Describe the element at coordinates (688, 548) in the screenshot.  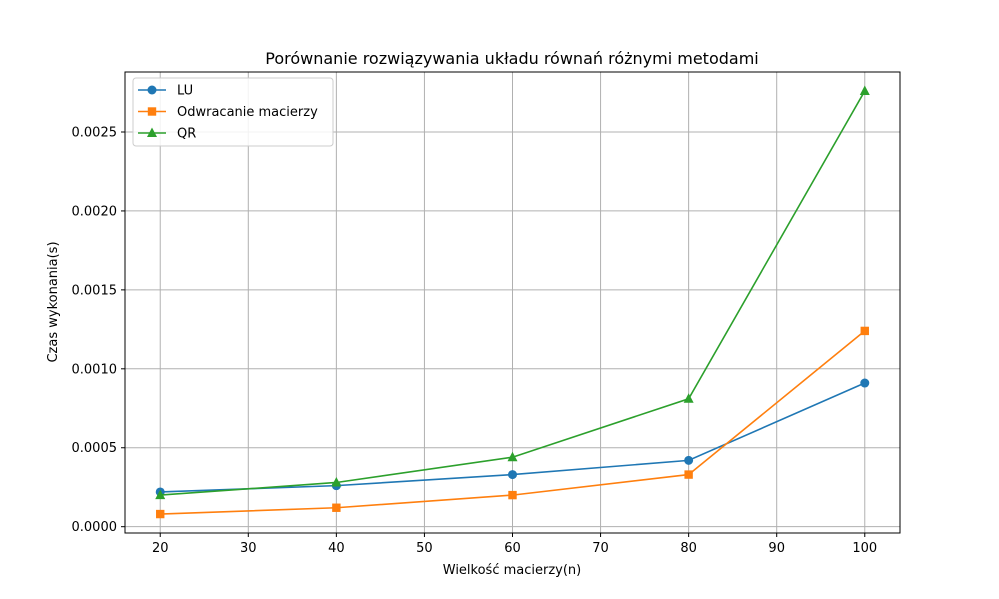
I see `x-tick-label: 80` at that location.